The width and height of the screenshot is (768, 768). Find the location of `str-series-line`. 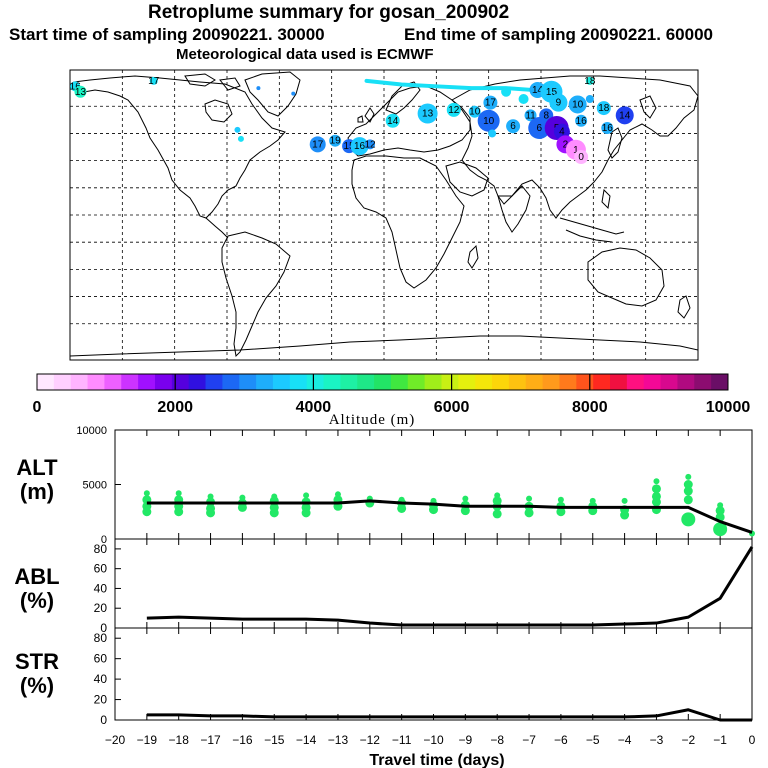

str-series-line is located at coordinates (449, 715).